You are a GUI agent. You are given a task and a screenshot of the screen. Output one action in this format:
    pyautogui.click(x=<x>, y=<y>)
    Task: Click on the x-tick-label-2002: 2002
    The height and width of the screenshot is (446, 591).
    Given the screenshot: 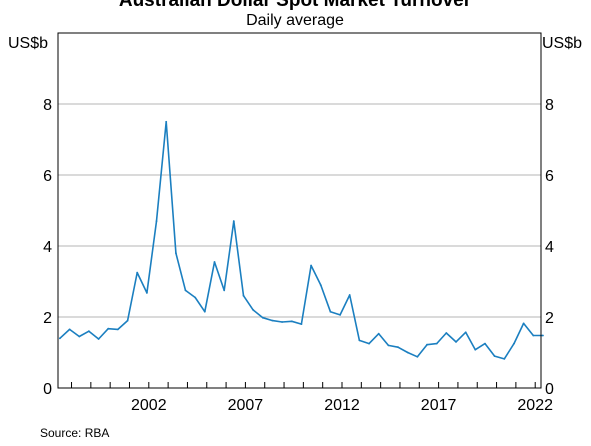 What is the action you would take?
    pyautogui.click(x=149, y=405)
    